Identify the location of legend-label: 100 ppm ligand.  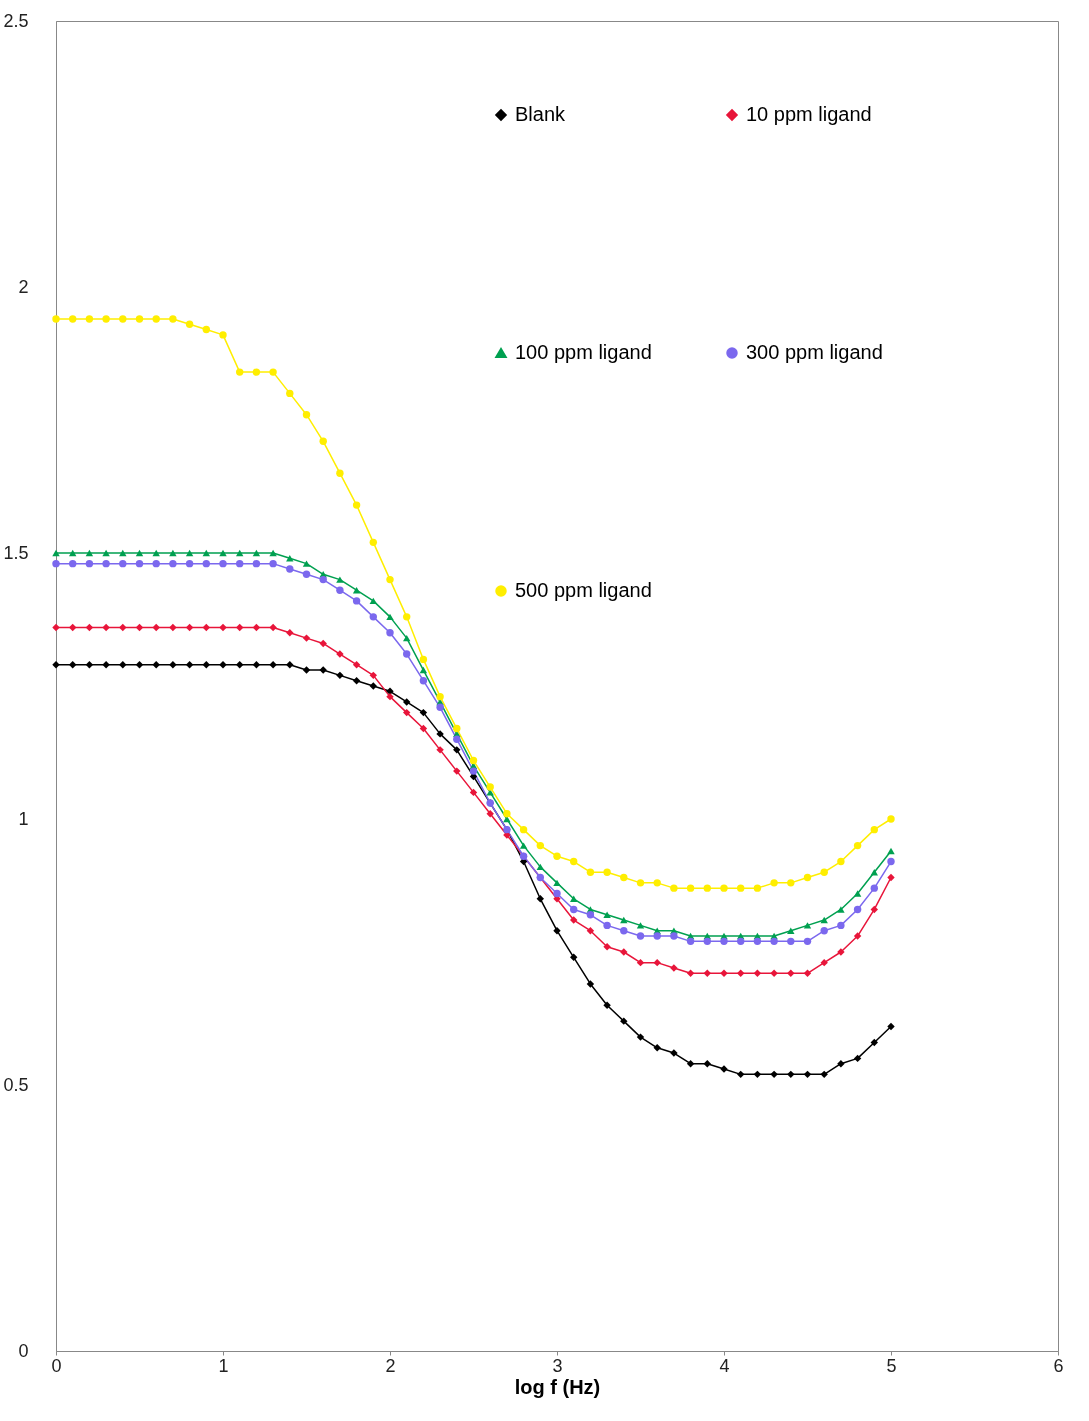
(583, 352).